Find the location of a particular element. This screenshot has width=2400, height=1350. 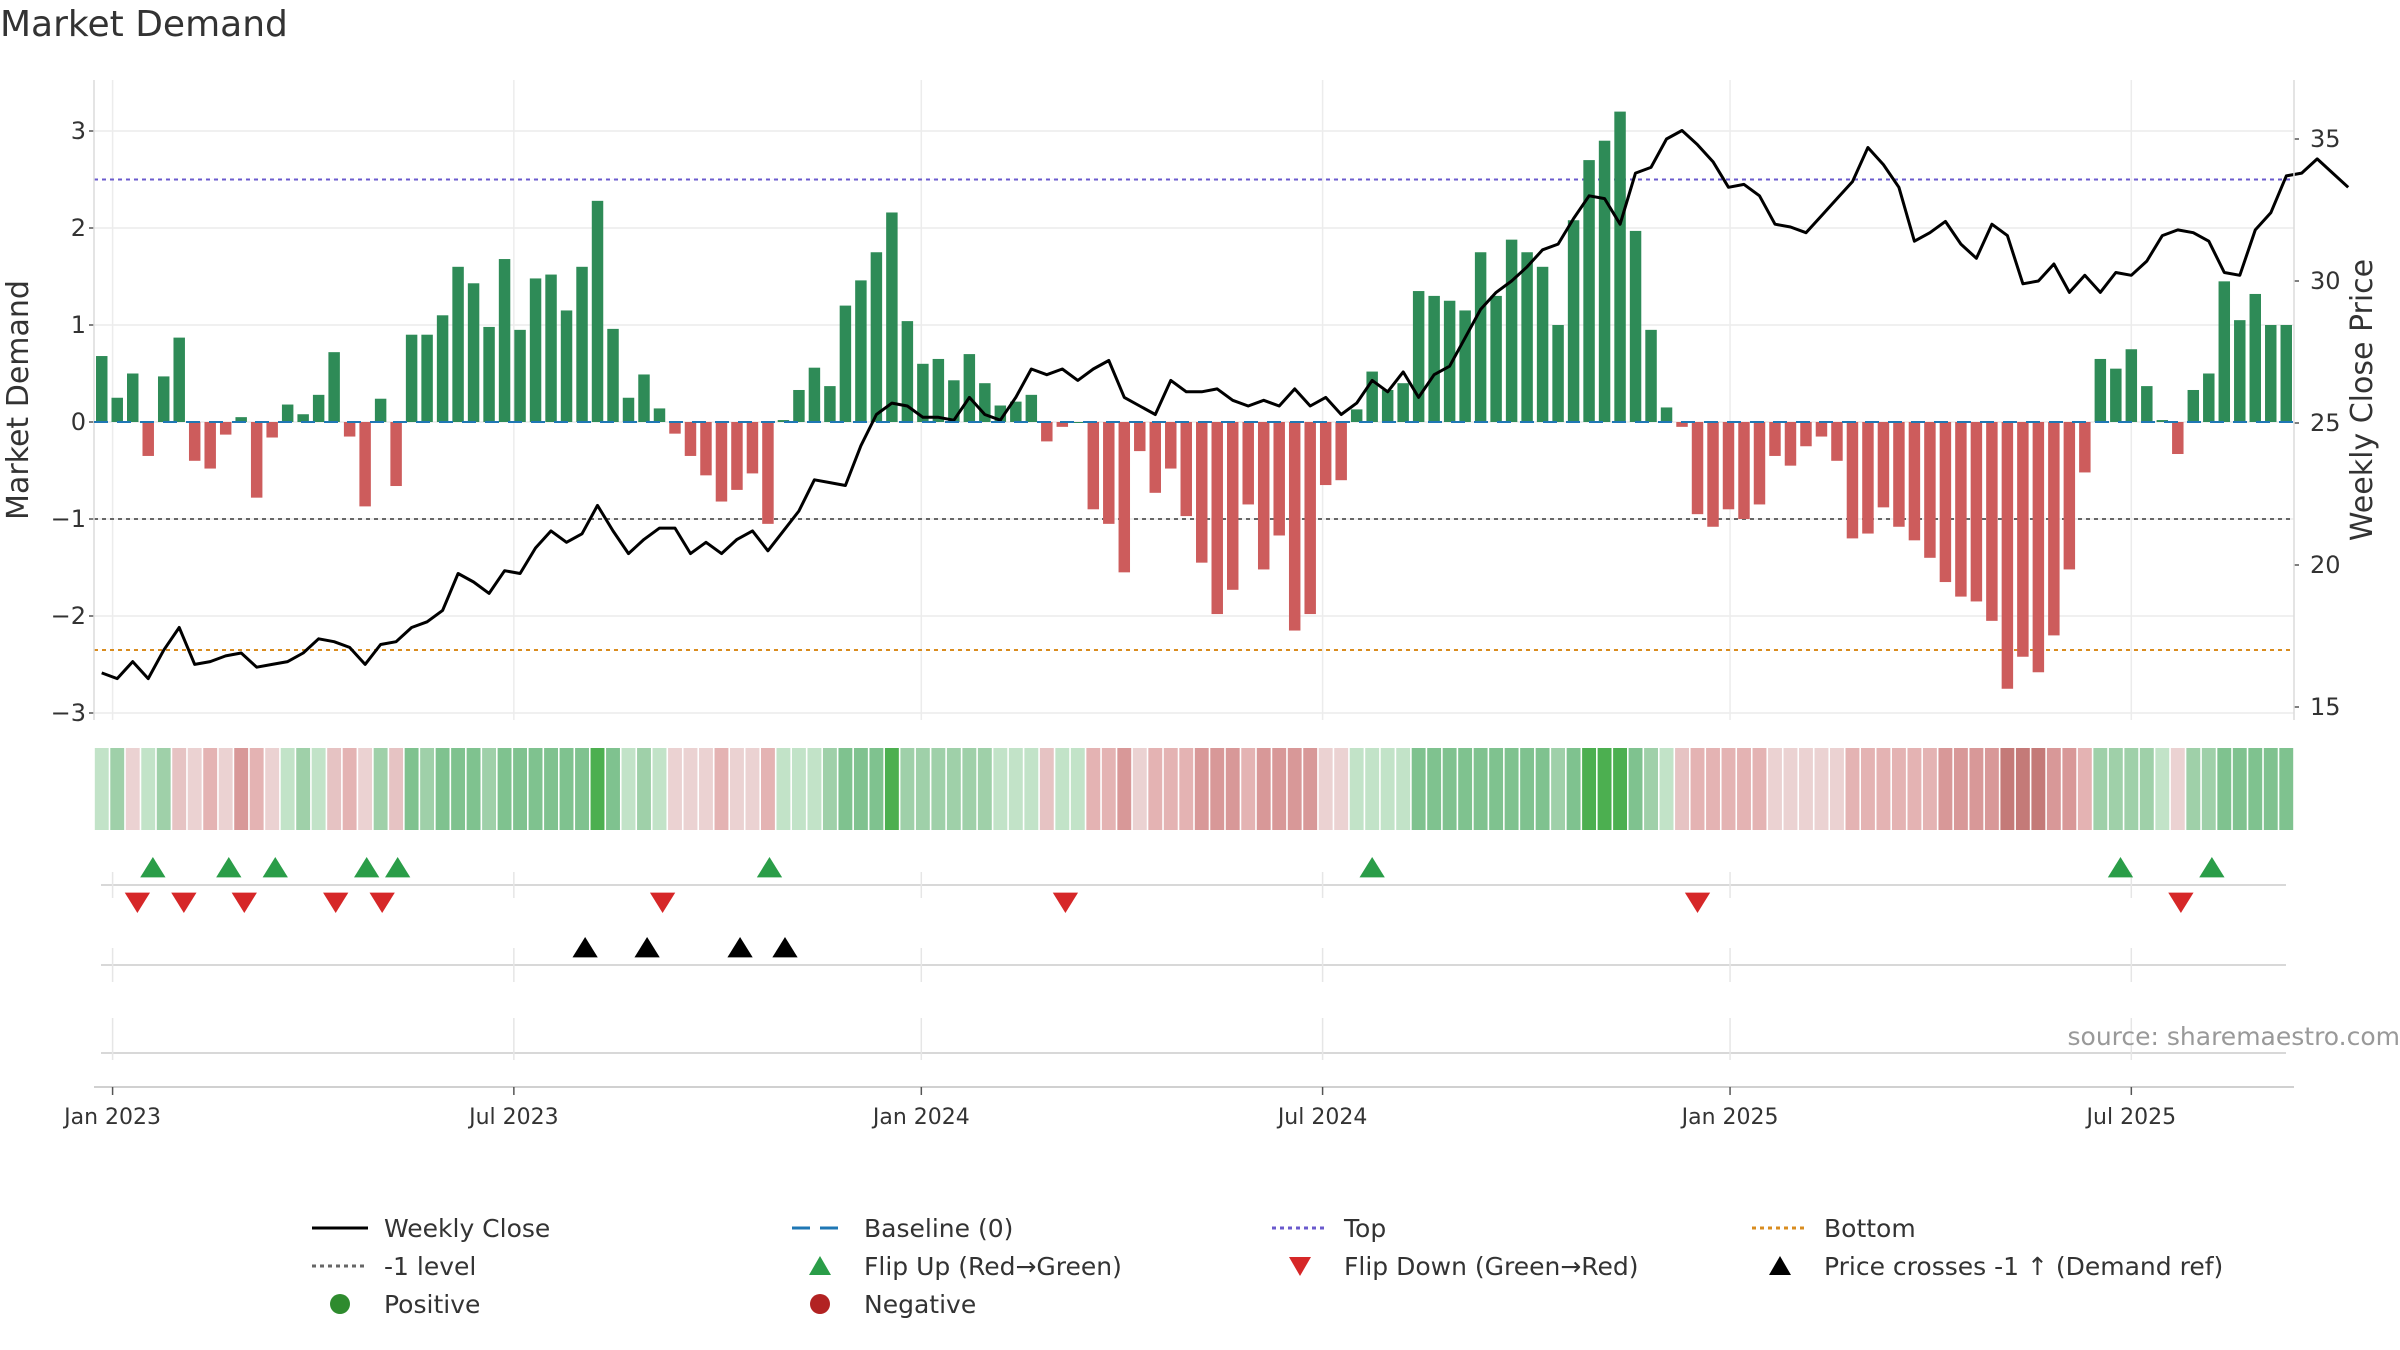

legend-label: Top is located at coordinates (1365, 1228).